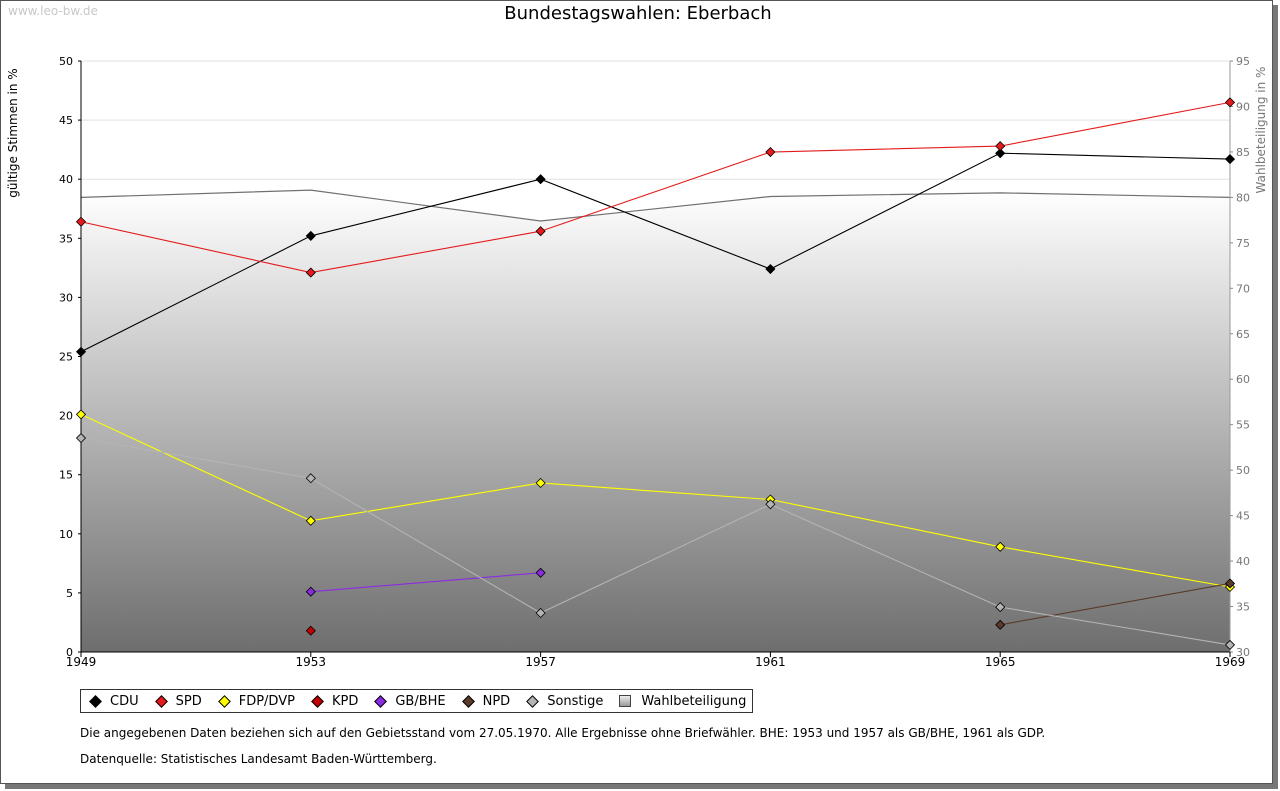  Describe the element at coordinates (1261, 130) in the screenshot. I see `y2-axis-label: Wahlbeteiligung in %` at that location.